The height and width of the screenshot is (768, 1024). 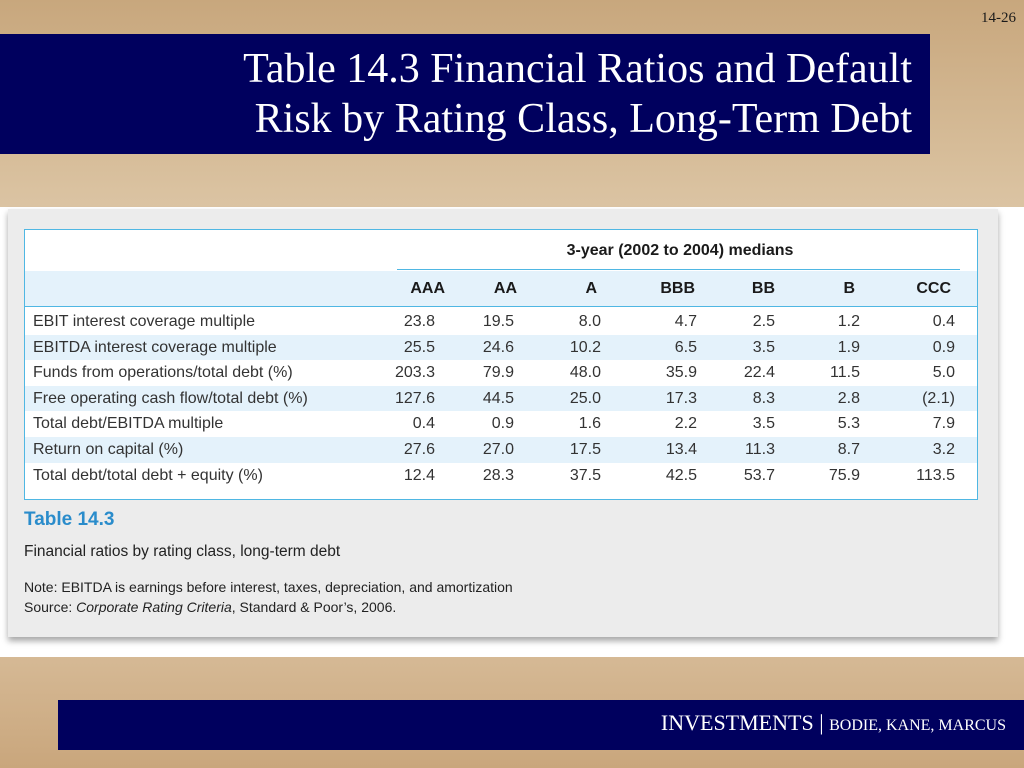 What do you see at coordinates (763, 321) in the screenshot?
I see `cell-bb: 2.5` at bounding box center [763, 321].